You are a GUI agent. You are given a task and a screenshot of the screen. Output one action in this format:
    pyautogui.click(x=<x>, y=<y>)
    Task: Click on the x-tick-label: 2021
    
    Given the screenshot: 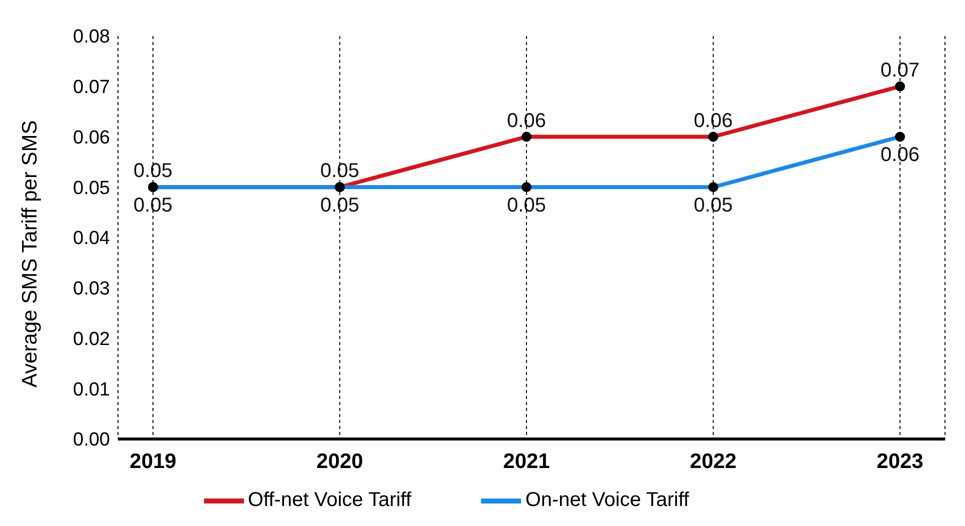 What is the action you would take?
    pyautogui.click(x=526, y=461)
    